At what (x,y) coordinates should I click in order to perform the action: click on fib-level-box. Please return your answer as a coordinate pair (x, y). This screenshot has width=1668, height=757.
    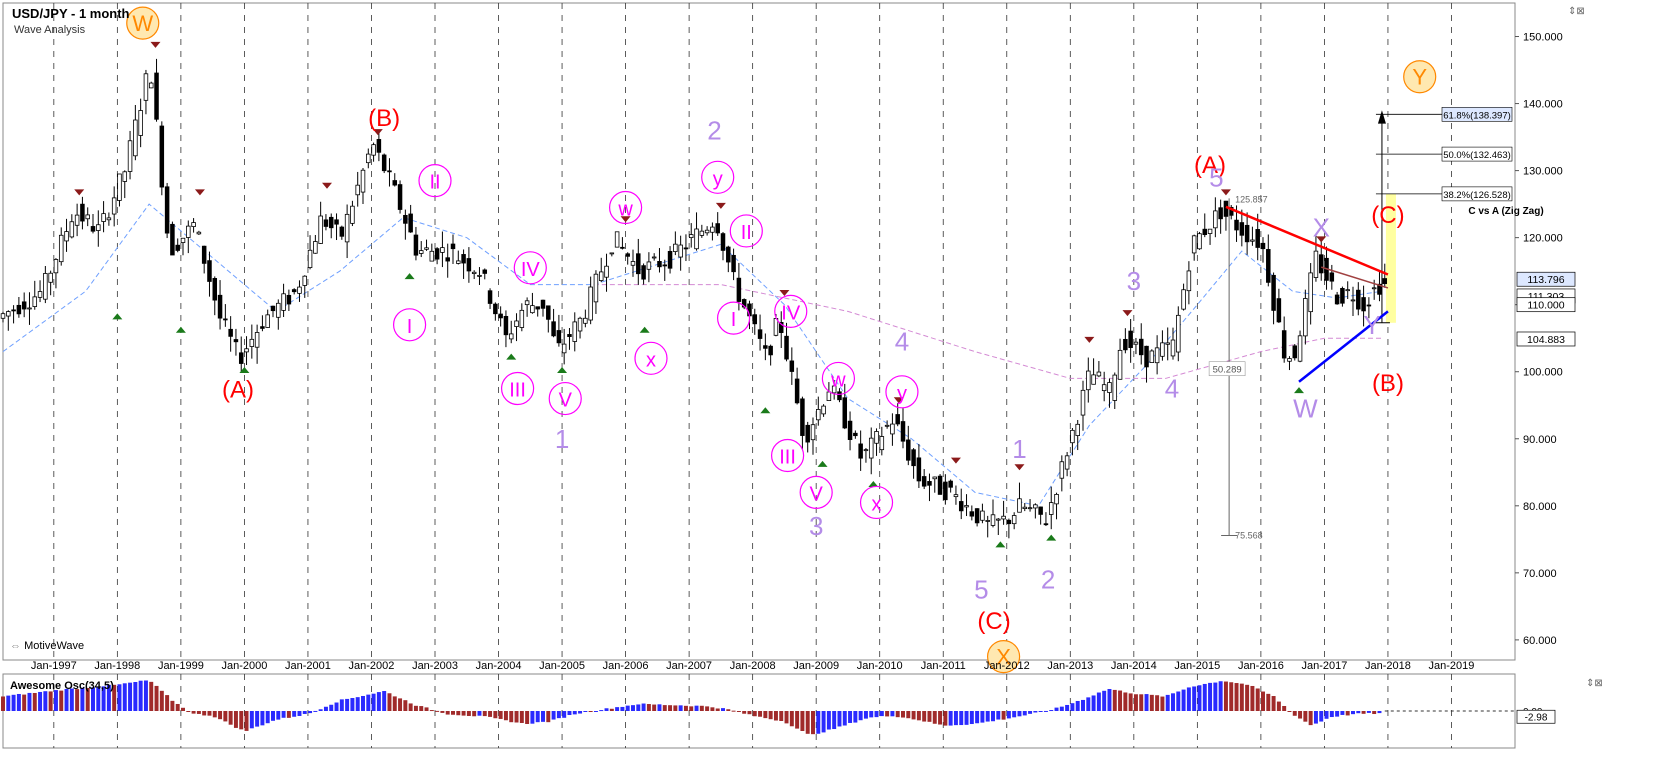
    Looking at the image, I should click on (1477, 114).